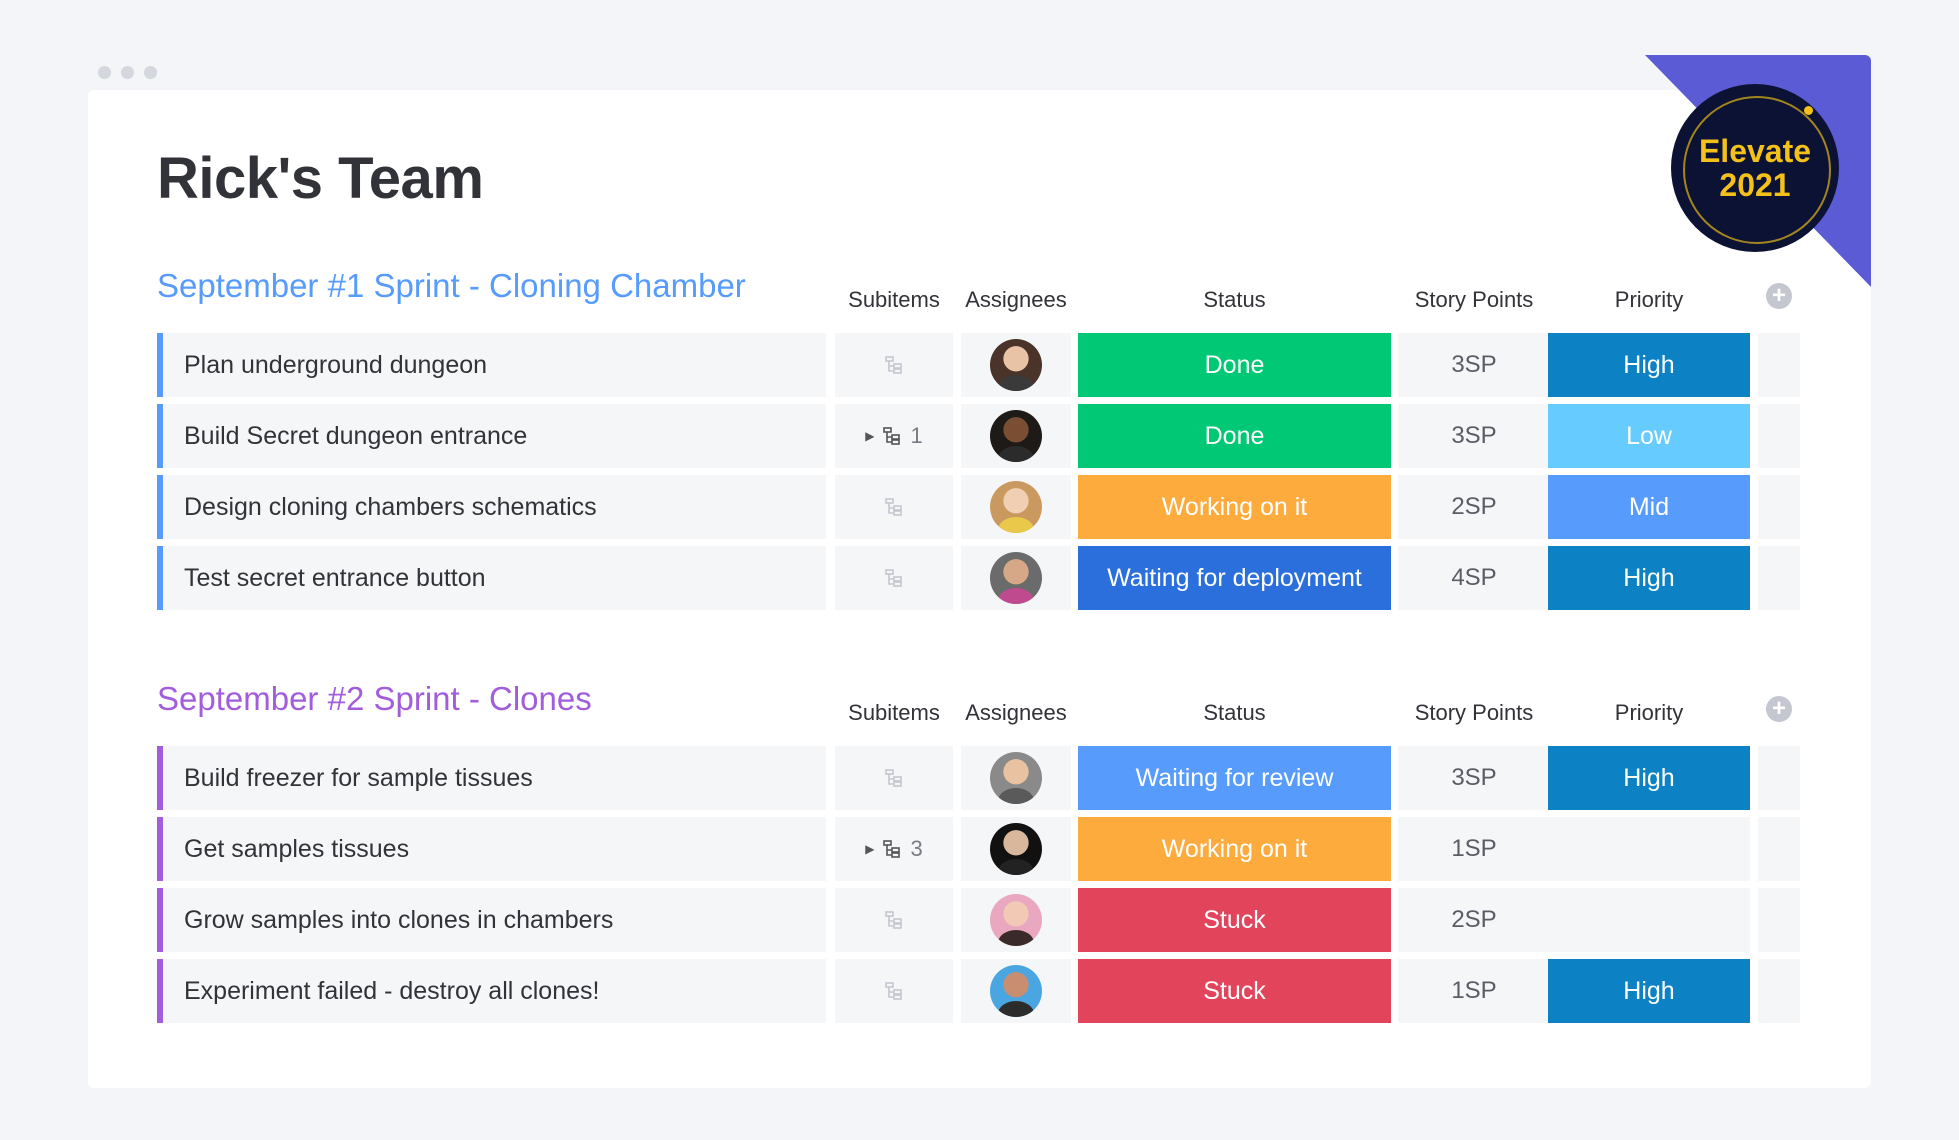  I want to click on status-text: Done, so click(1234, 364).